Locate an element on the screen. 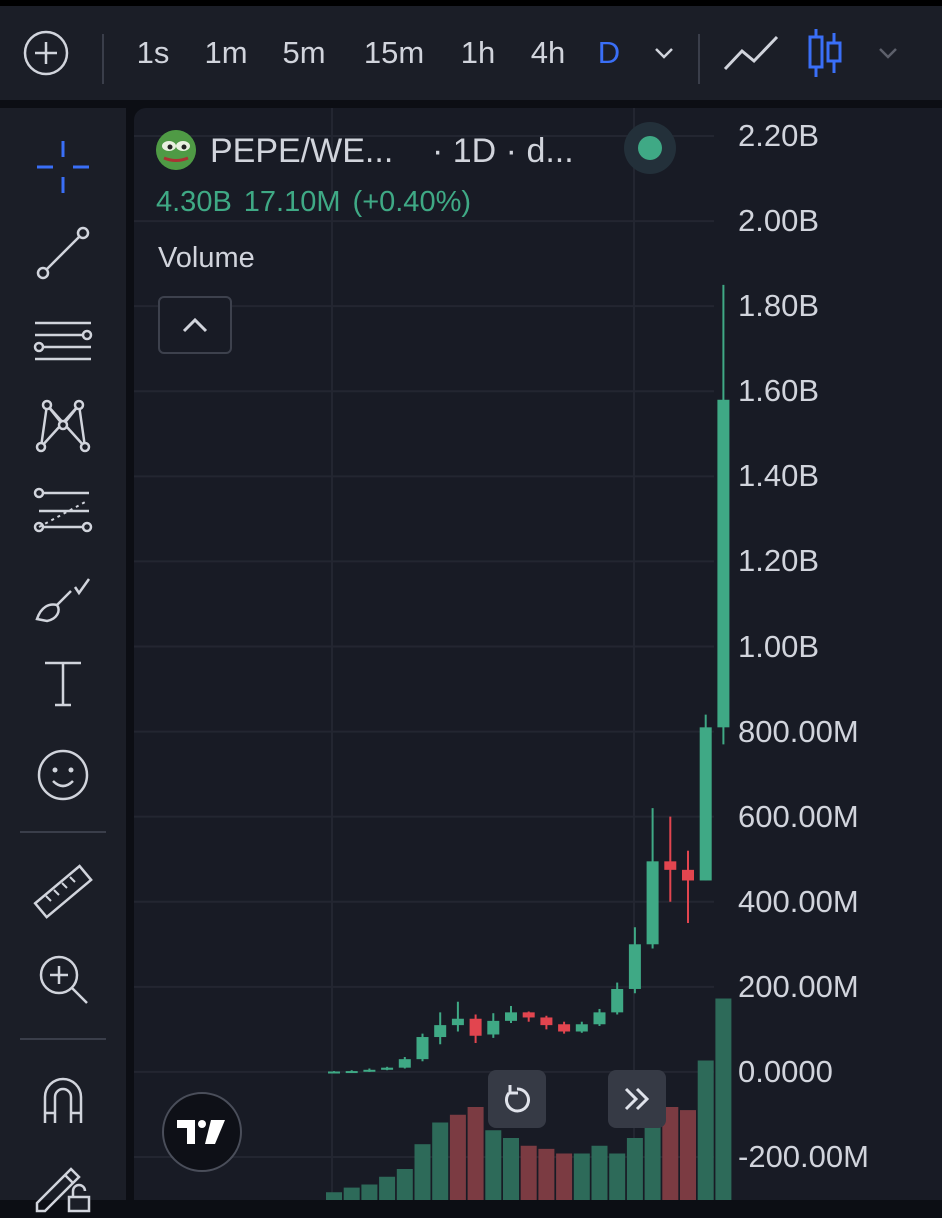 This screenshot has width=942, height=1218. crosshair-icon is located at coordinates (63, 167).